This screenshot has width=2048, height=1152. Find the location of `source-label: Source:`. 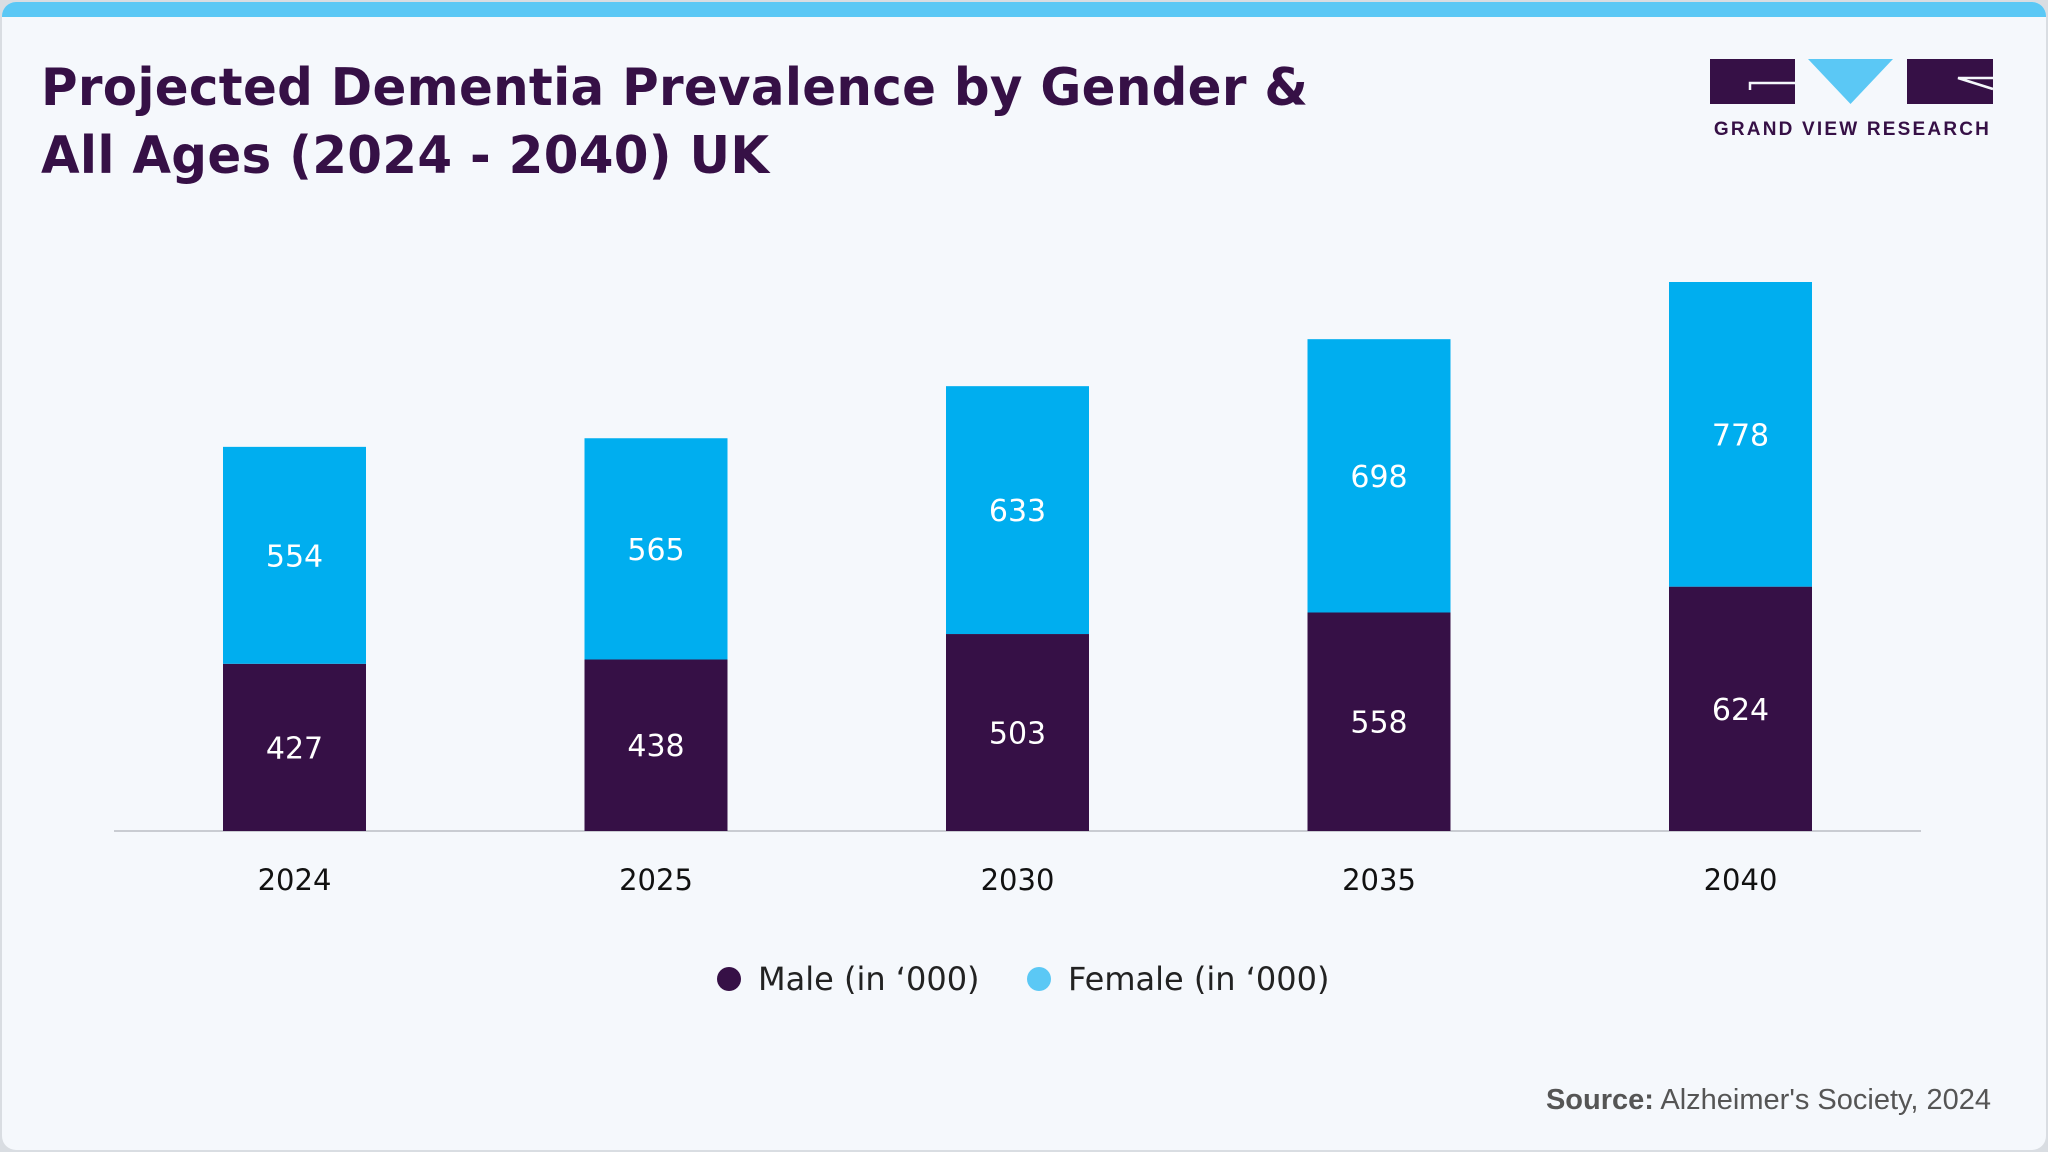

source-label: Source: is located at coordinates (1599, 1100).